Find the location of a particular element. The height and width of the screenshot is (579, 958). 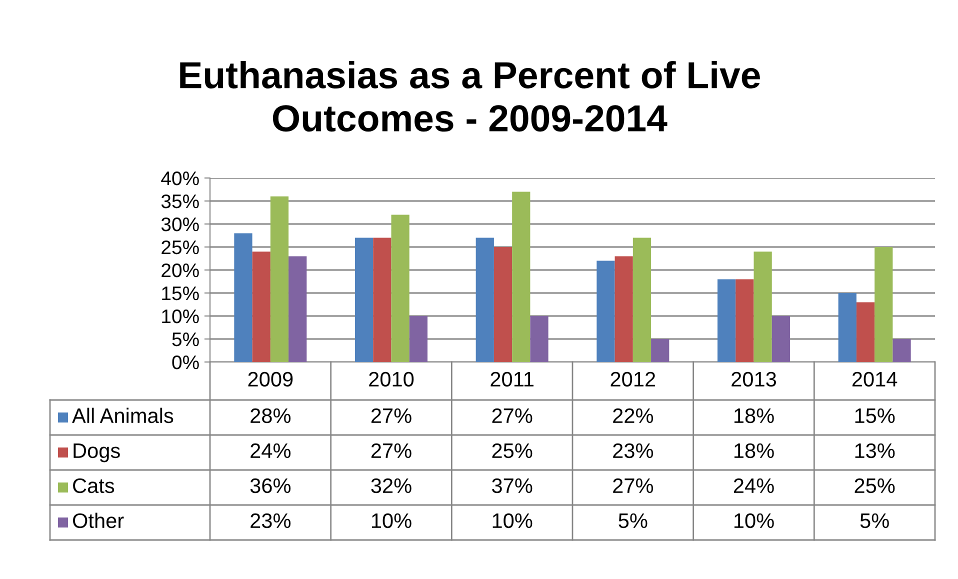

legend-label: Cats is located at coordinates (93, 486).